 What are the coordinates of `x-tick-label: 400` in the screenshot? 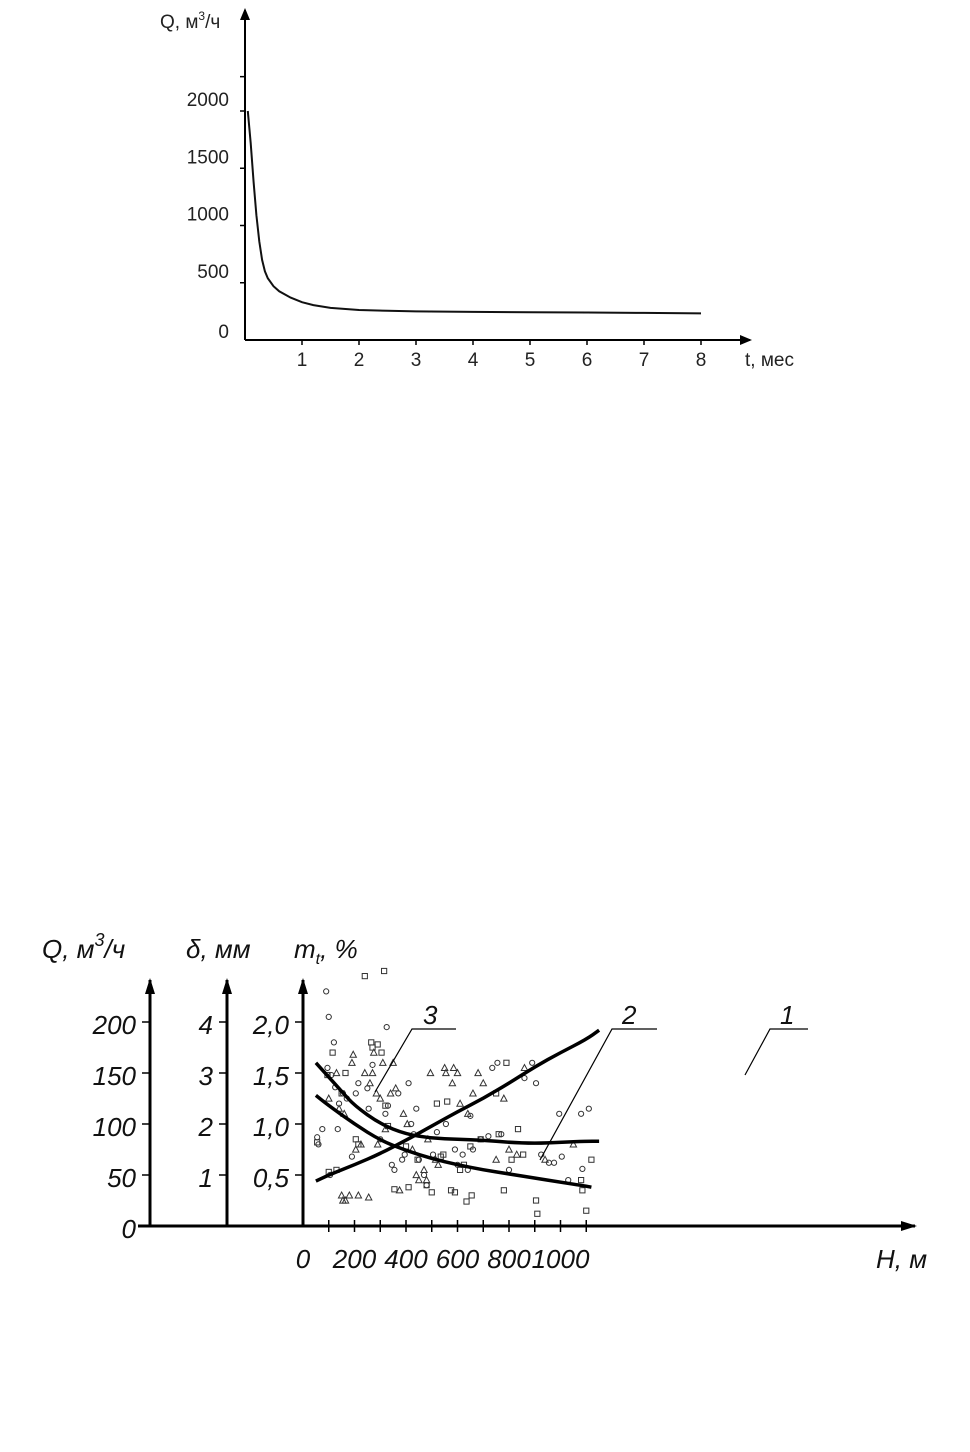 It's located at (406, 1259).